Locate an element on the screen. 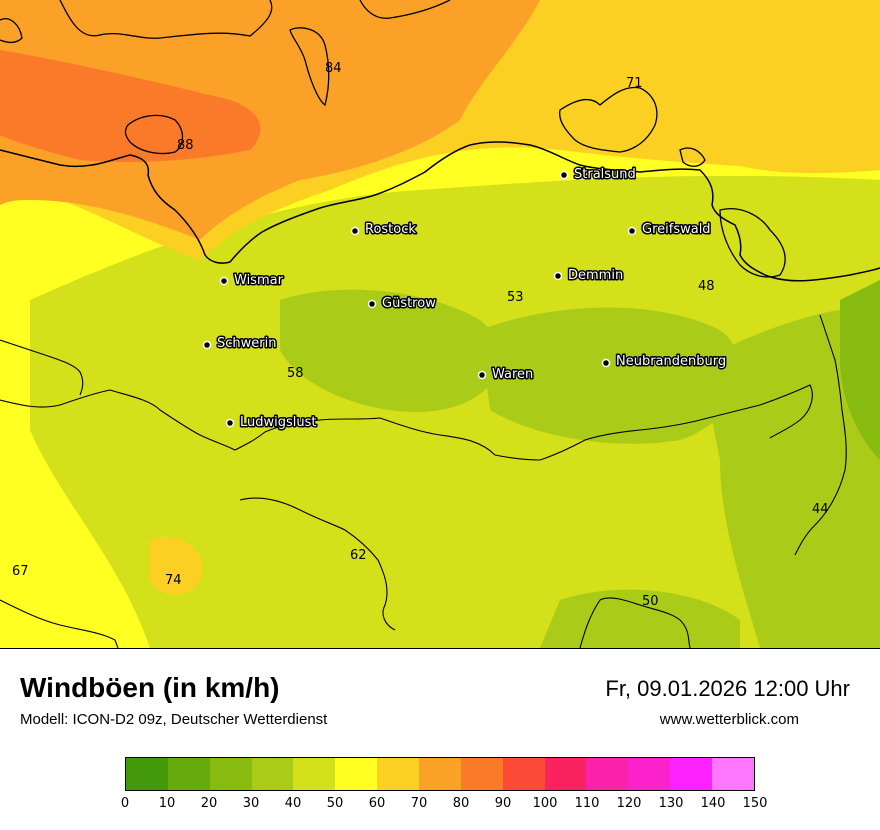 This screenshot has height=830, width=880. border-state-south is located at coordinates (406, 422).